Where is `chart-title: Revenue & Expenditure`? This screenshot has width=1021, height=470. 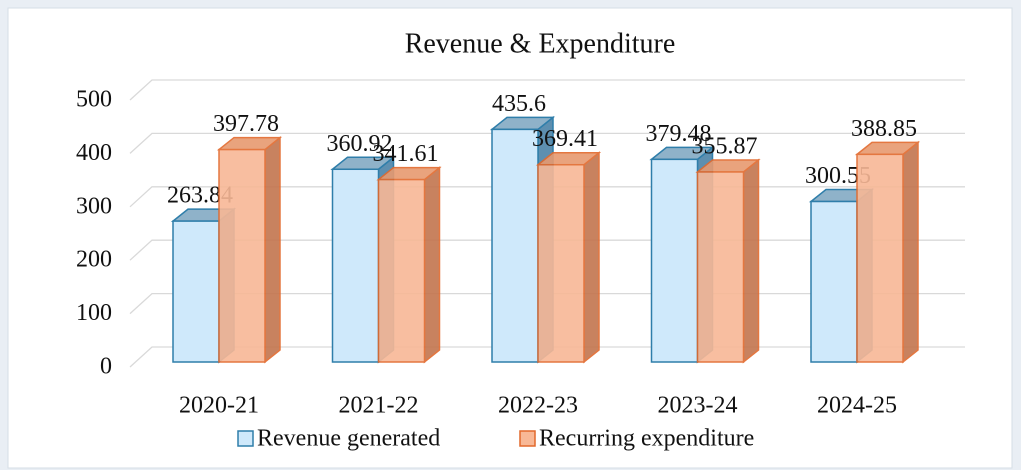
chart-title: Revenue & Expenditure is located at coordinates (540, 43).